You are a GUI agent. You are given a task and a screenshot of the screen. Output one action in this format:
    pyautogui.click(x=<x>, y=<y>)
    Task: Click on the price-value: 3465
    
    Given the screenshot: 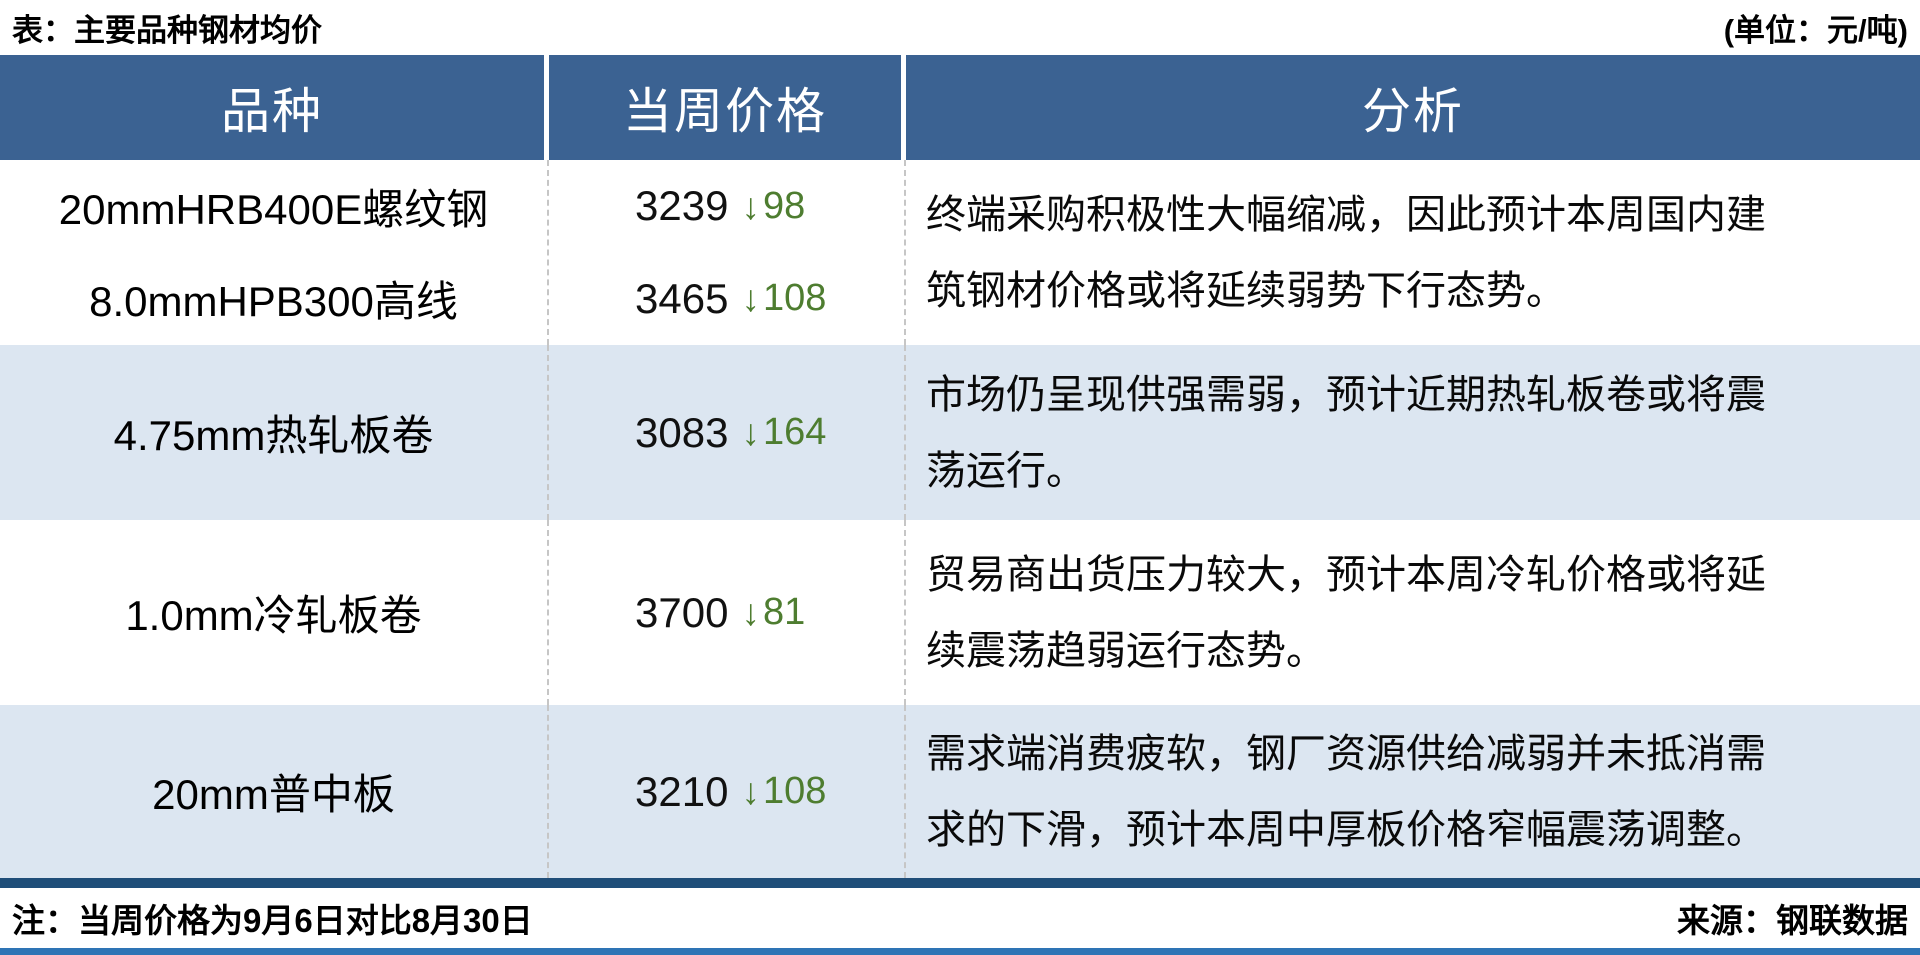 What is the action you would take?
    pyautogui.click(x=682, y=298)
    